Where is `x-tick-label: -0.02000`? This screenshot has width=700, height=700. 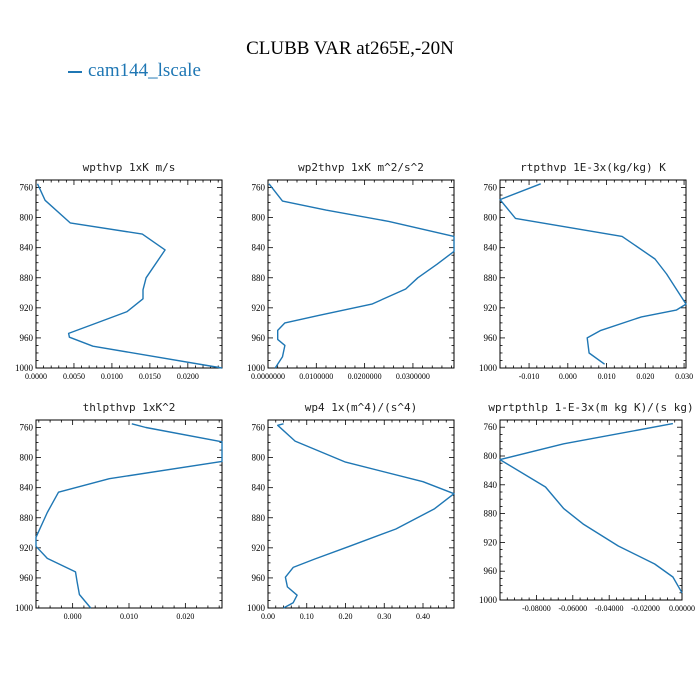
x-tick-label: -0.02000 is located at coordinates (645, 608).